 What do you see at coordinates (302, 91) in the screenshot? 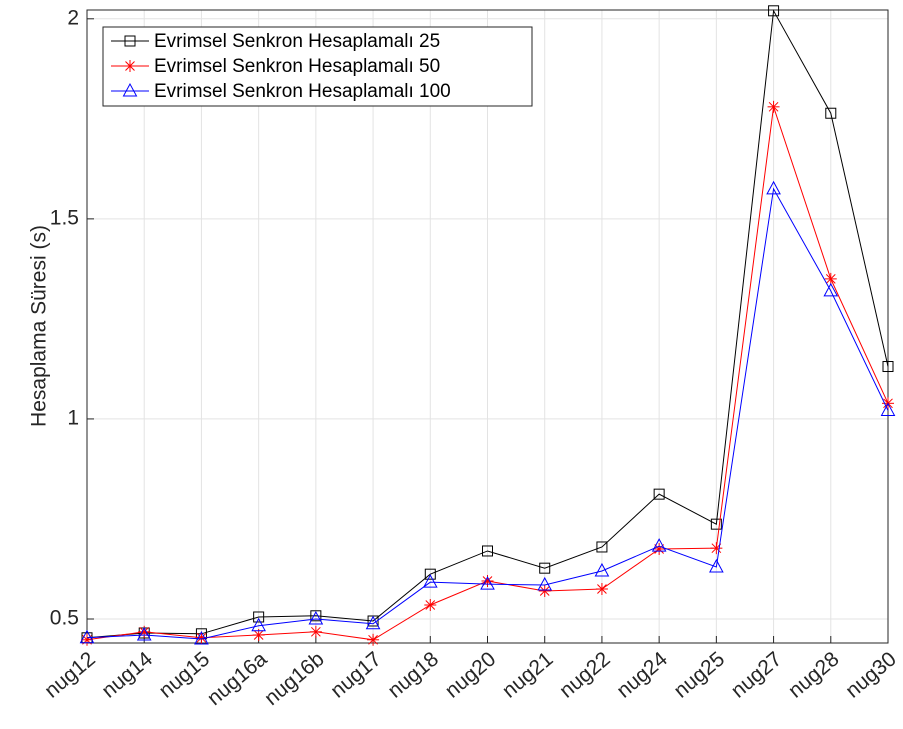
I see `legend-text: Evrimsel Senkron Hesaplamalı 100` at bounding box center [302, 91].